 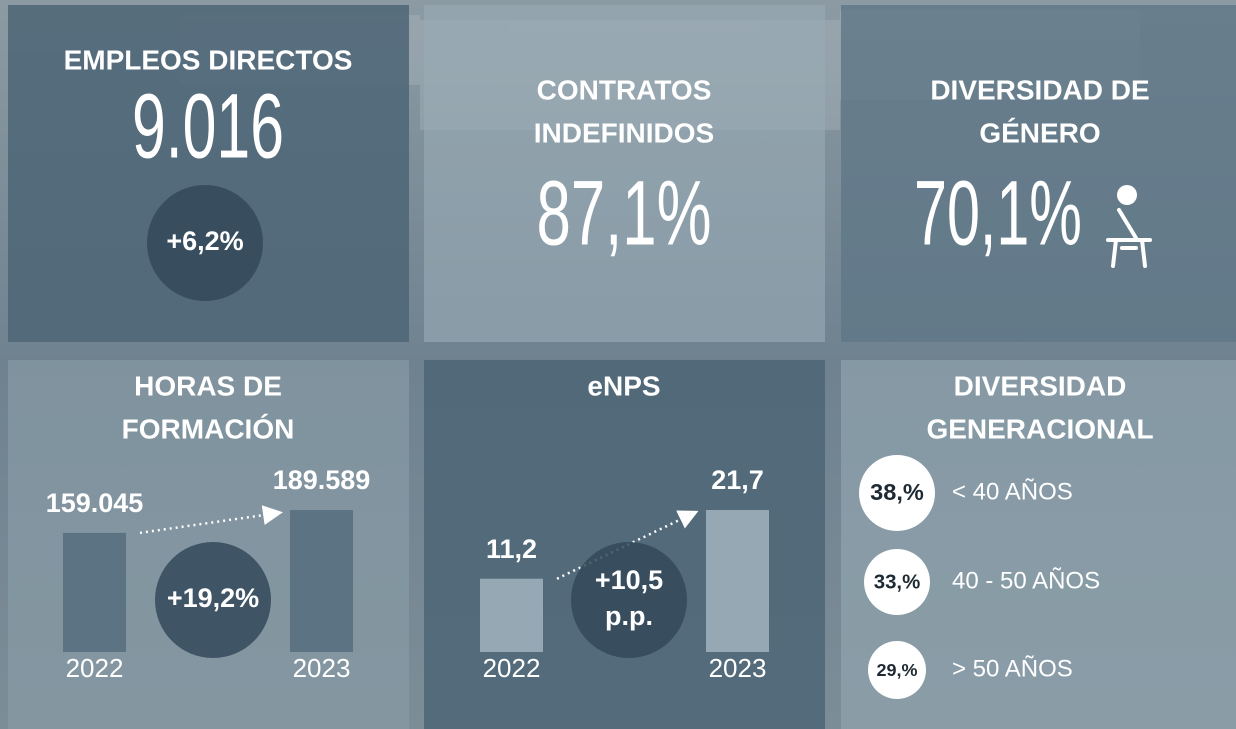 What do you see at coordinates (627, 545) in the screenshot?
I see `trend-arrow` at bounding box center [627, 545].